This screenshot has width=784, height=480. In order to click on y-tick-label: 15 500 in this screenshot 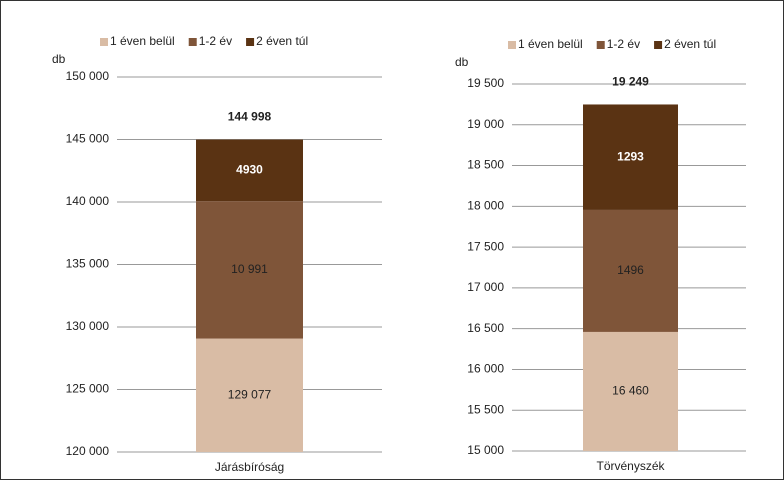, I will do `click(485, 409)`.